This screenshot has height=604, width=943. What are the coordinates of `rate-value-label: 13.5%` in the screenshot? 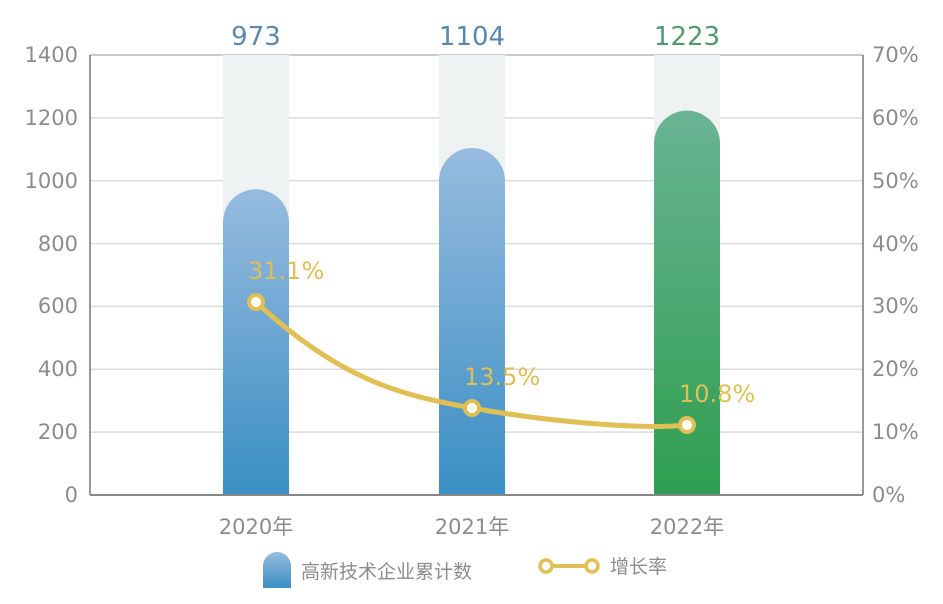 It's located at (502, 377).